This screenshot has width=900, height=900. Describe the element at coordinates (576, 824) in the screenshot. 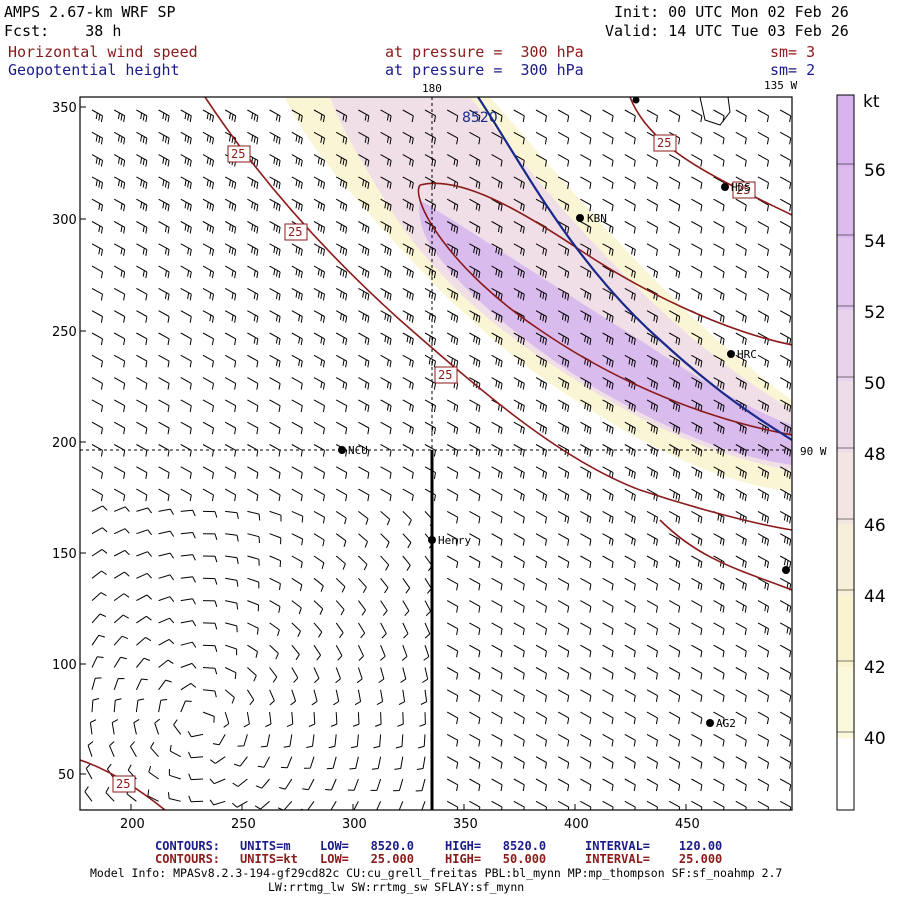

I see `x-tick-400: 400` at that location.